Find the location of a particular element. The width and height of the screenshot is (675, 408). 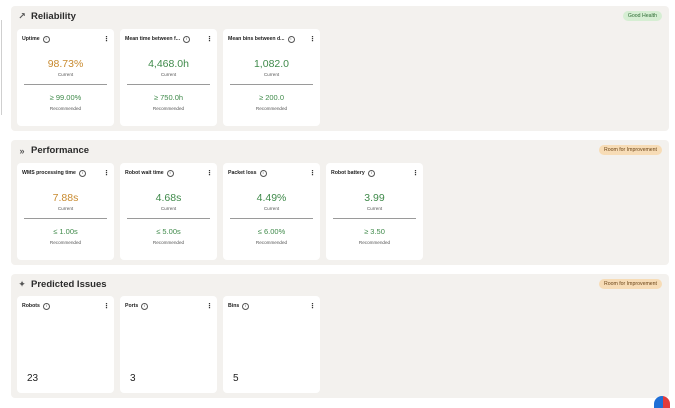

card-header: Robot wait time i ⋮ is located at coordinates (169, 173).